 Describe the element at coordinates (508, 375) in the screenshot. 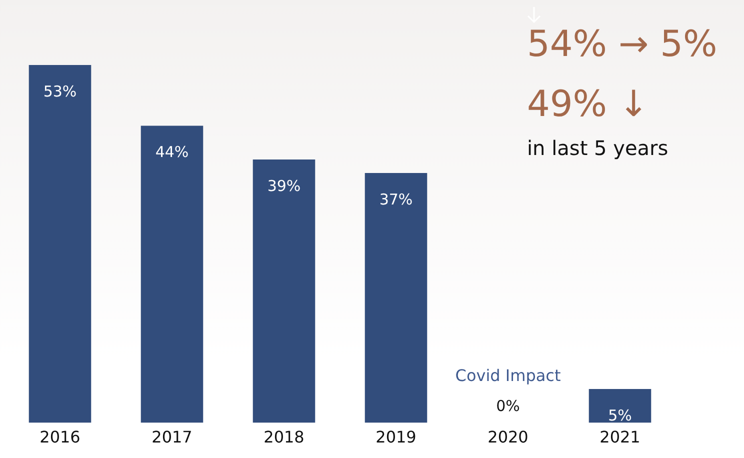

I see `annotation: Covid Impact` at that location.